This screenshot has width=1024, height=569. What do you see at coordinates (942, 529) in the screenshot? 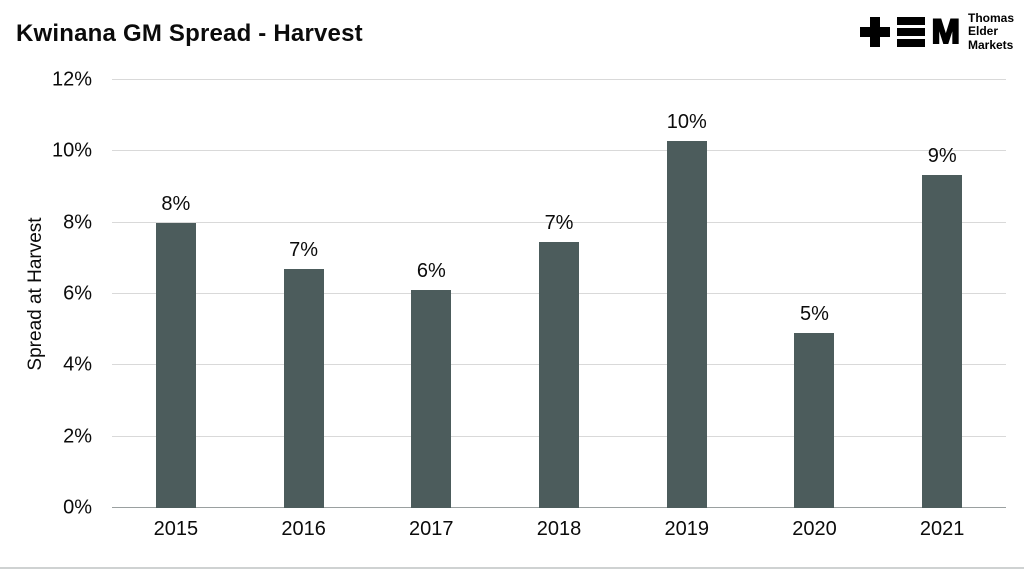
I see `x-tick-label: 2021` at bounding box center [942, 529].